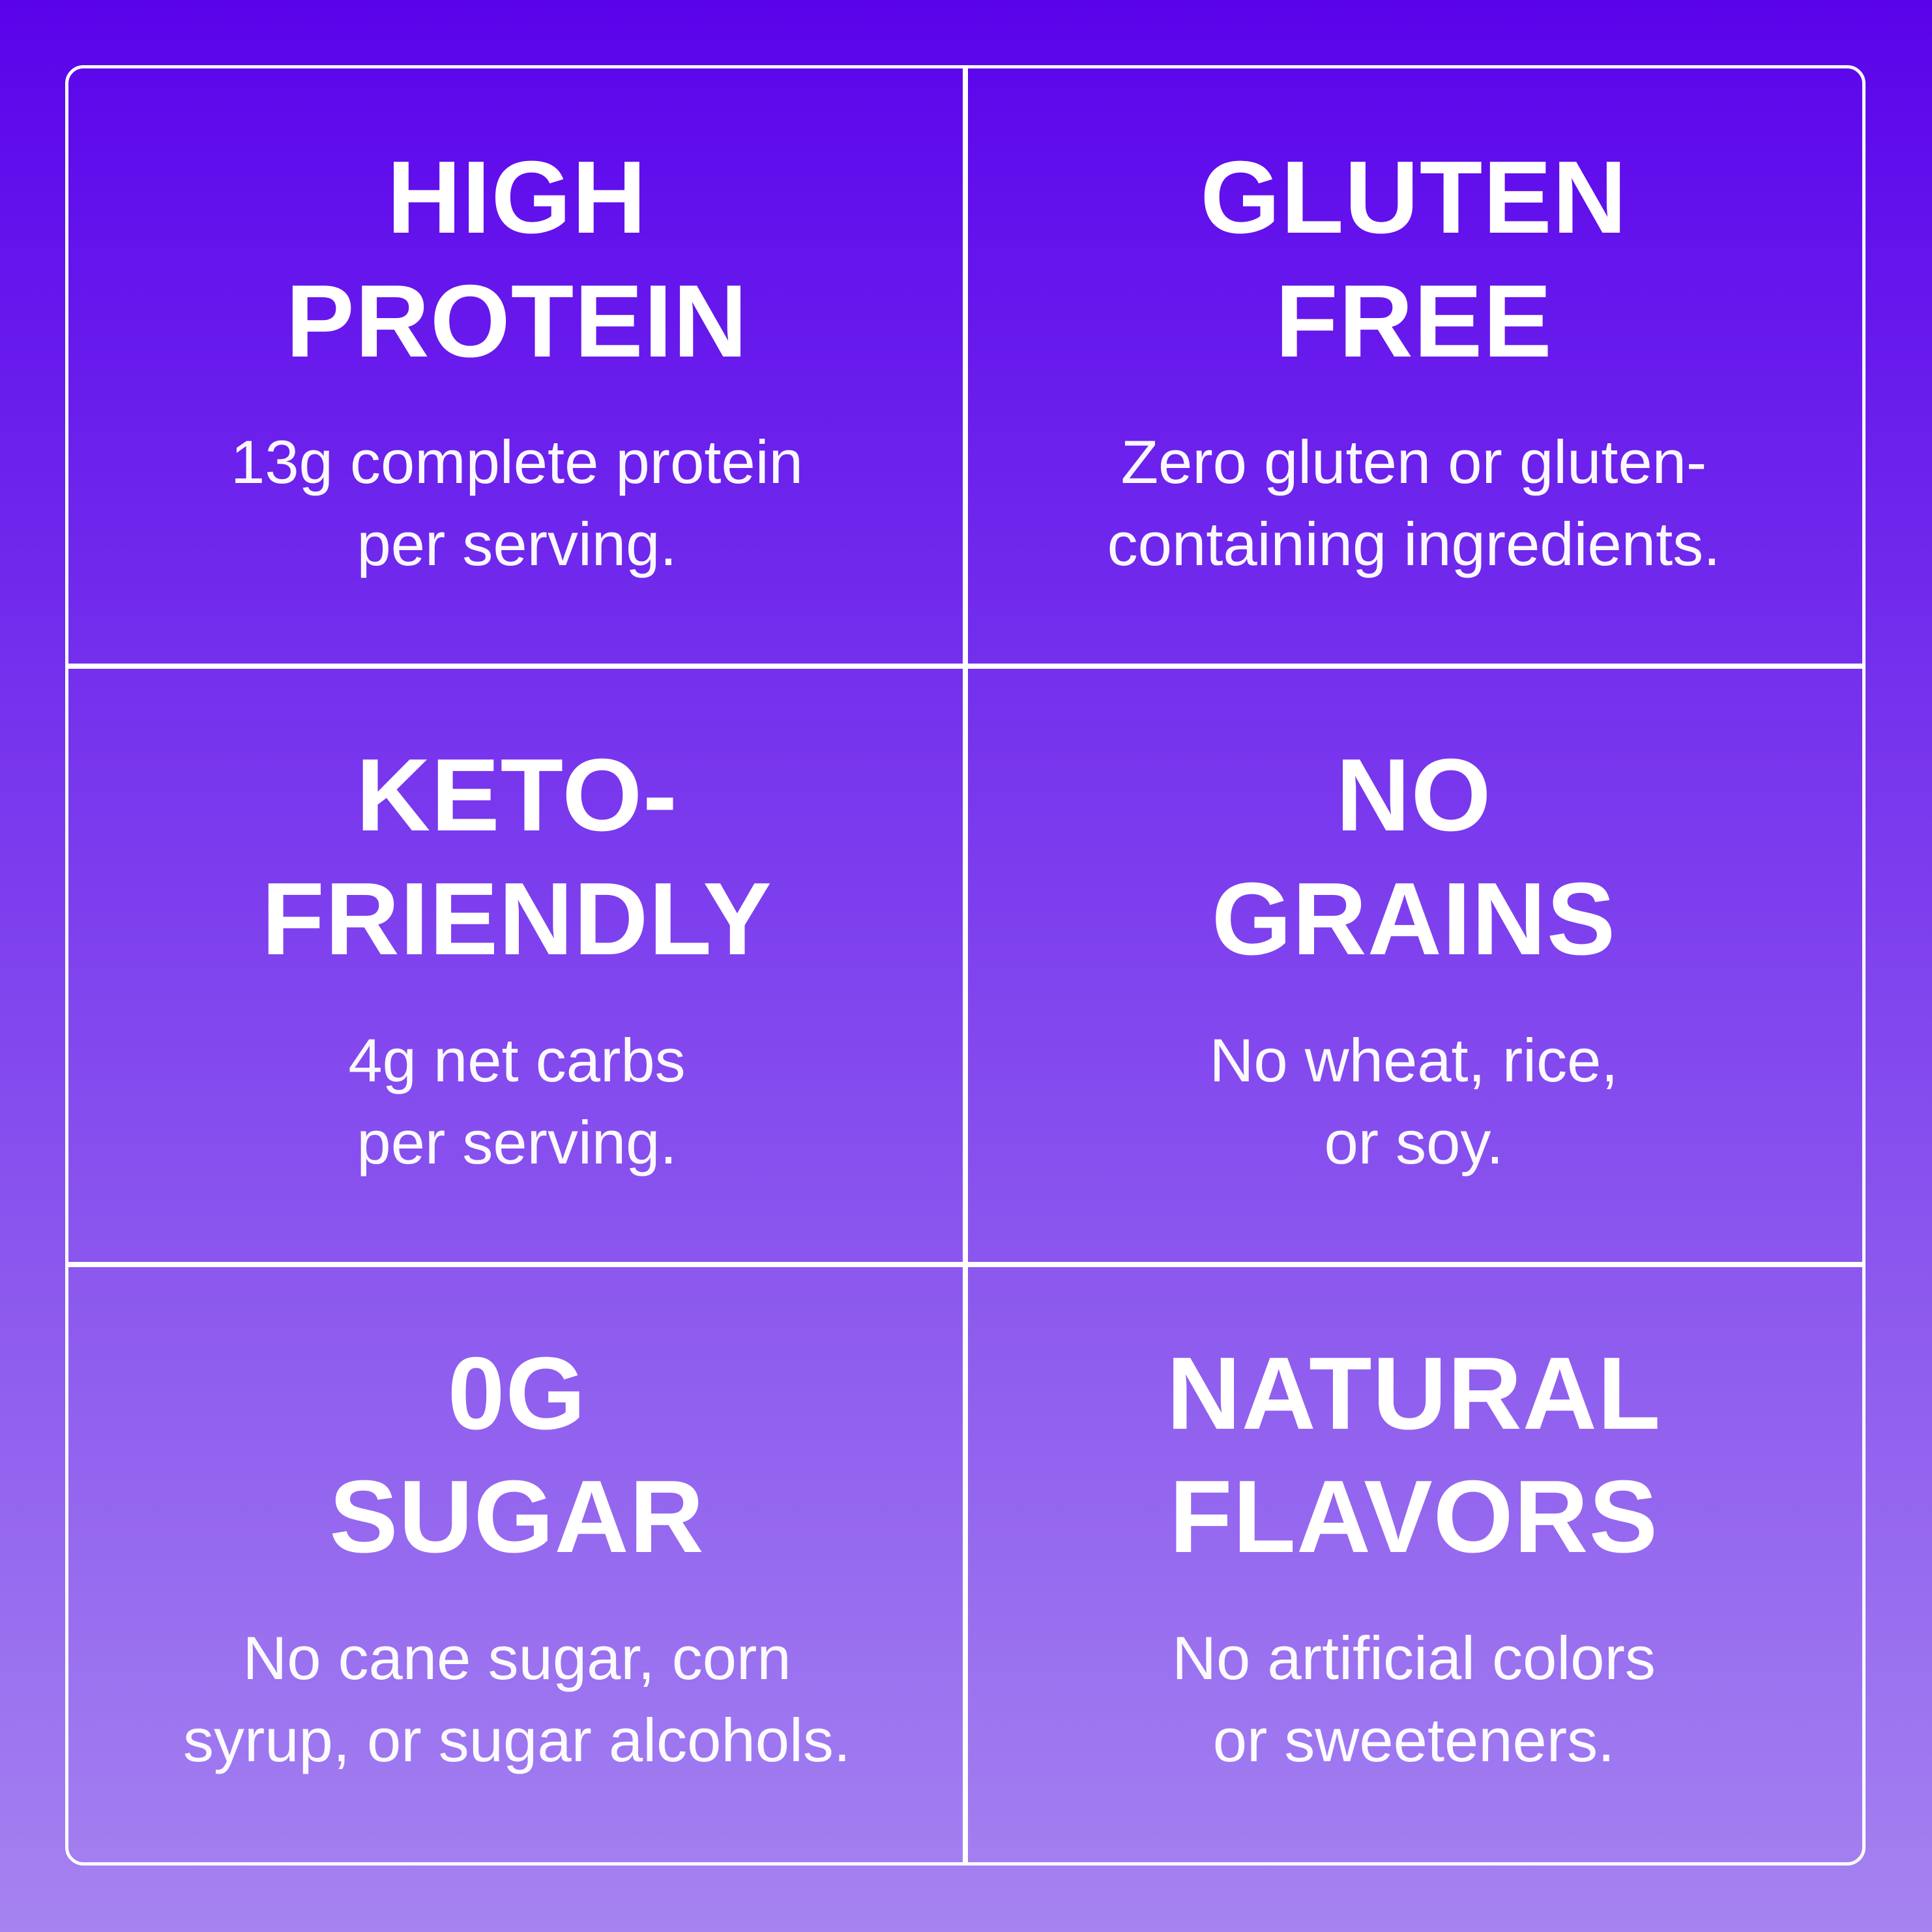 The image size is (1932, 1932). What do you see at coordinates (517, 1456) in the screenshot?
I see `benefit-title: 0g SUGAR` at bounding box center [517, 1456].